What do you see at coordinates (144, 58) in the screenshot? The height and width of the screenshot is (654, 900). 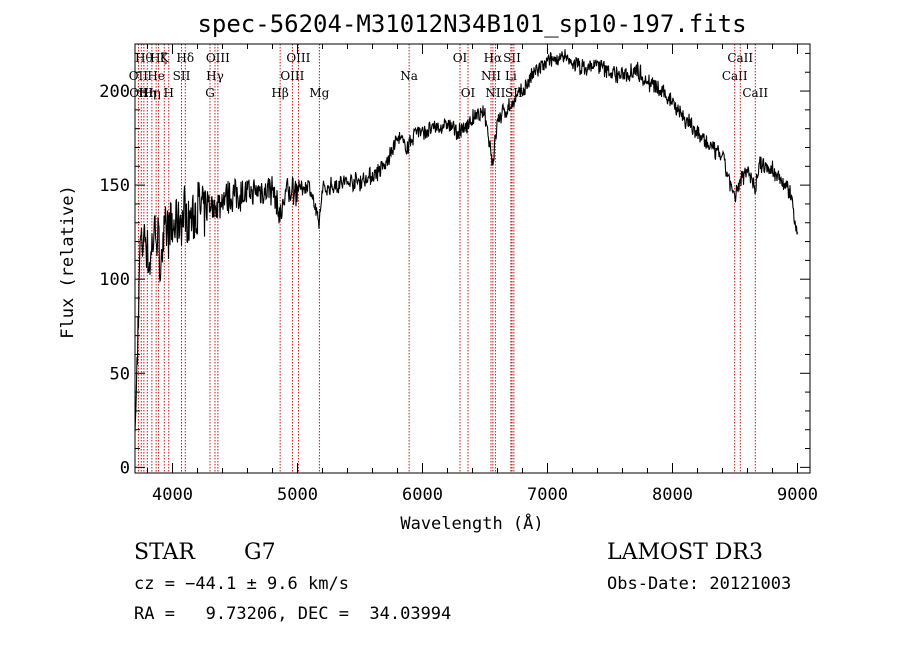 I see `line-label-hθ: Hθ` at bounding box center [144, 58].